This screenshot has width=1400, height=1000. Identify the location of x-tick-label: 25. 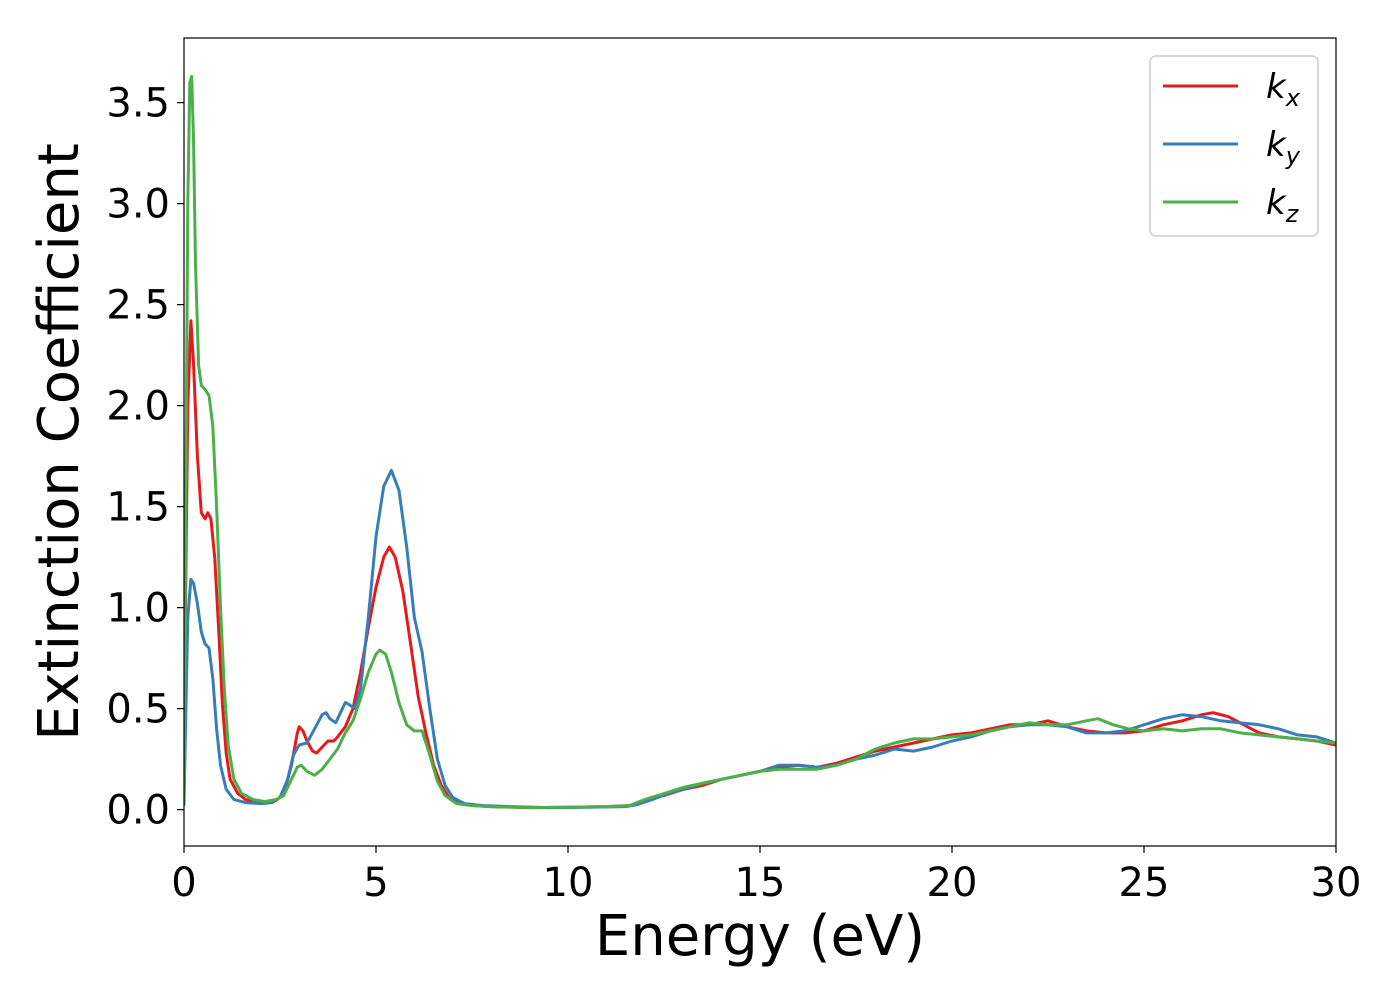
(1144, 883).